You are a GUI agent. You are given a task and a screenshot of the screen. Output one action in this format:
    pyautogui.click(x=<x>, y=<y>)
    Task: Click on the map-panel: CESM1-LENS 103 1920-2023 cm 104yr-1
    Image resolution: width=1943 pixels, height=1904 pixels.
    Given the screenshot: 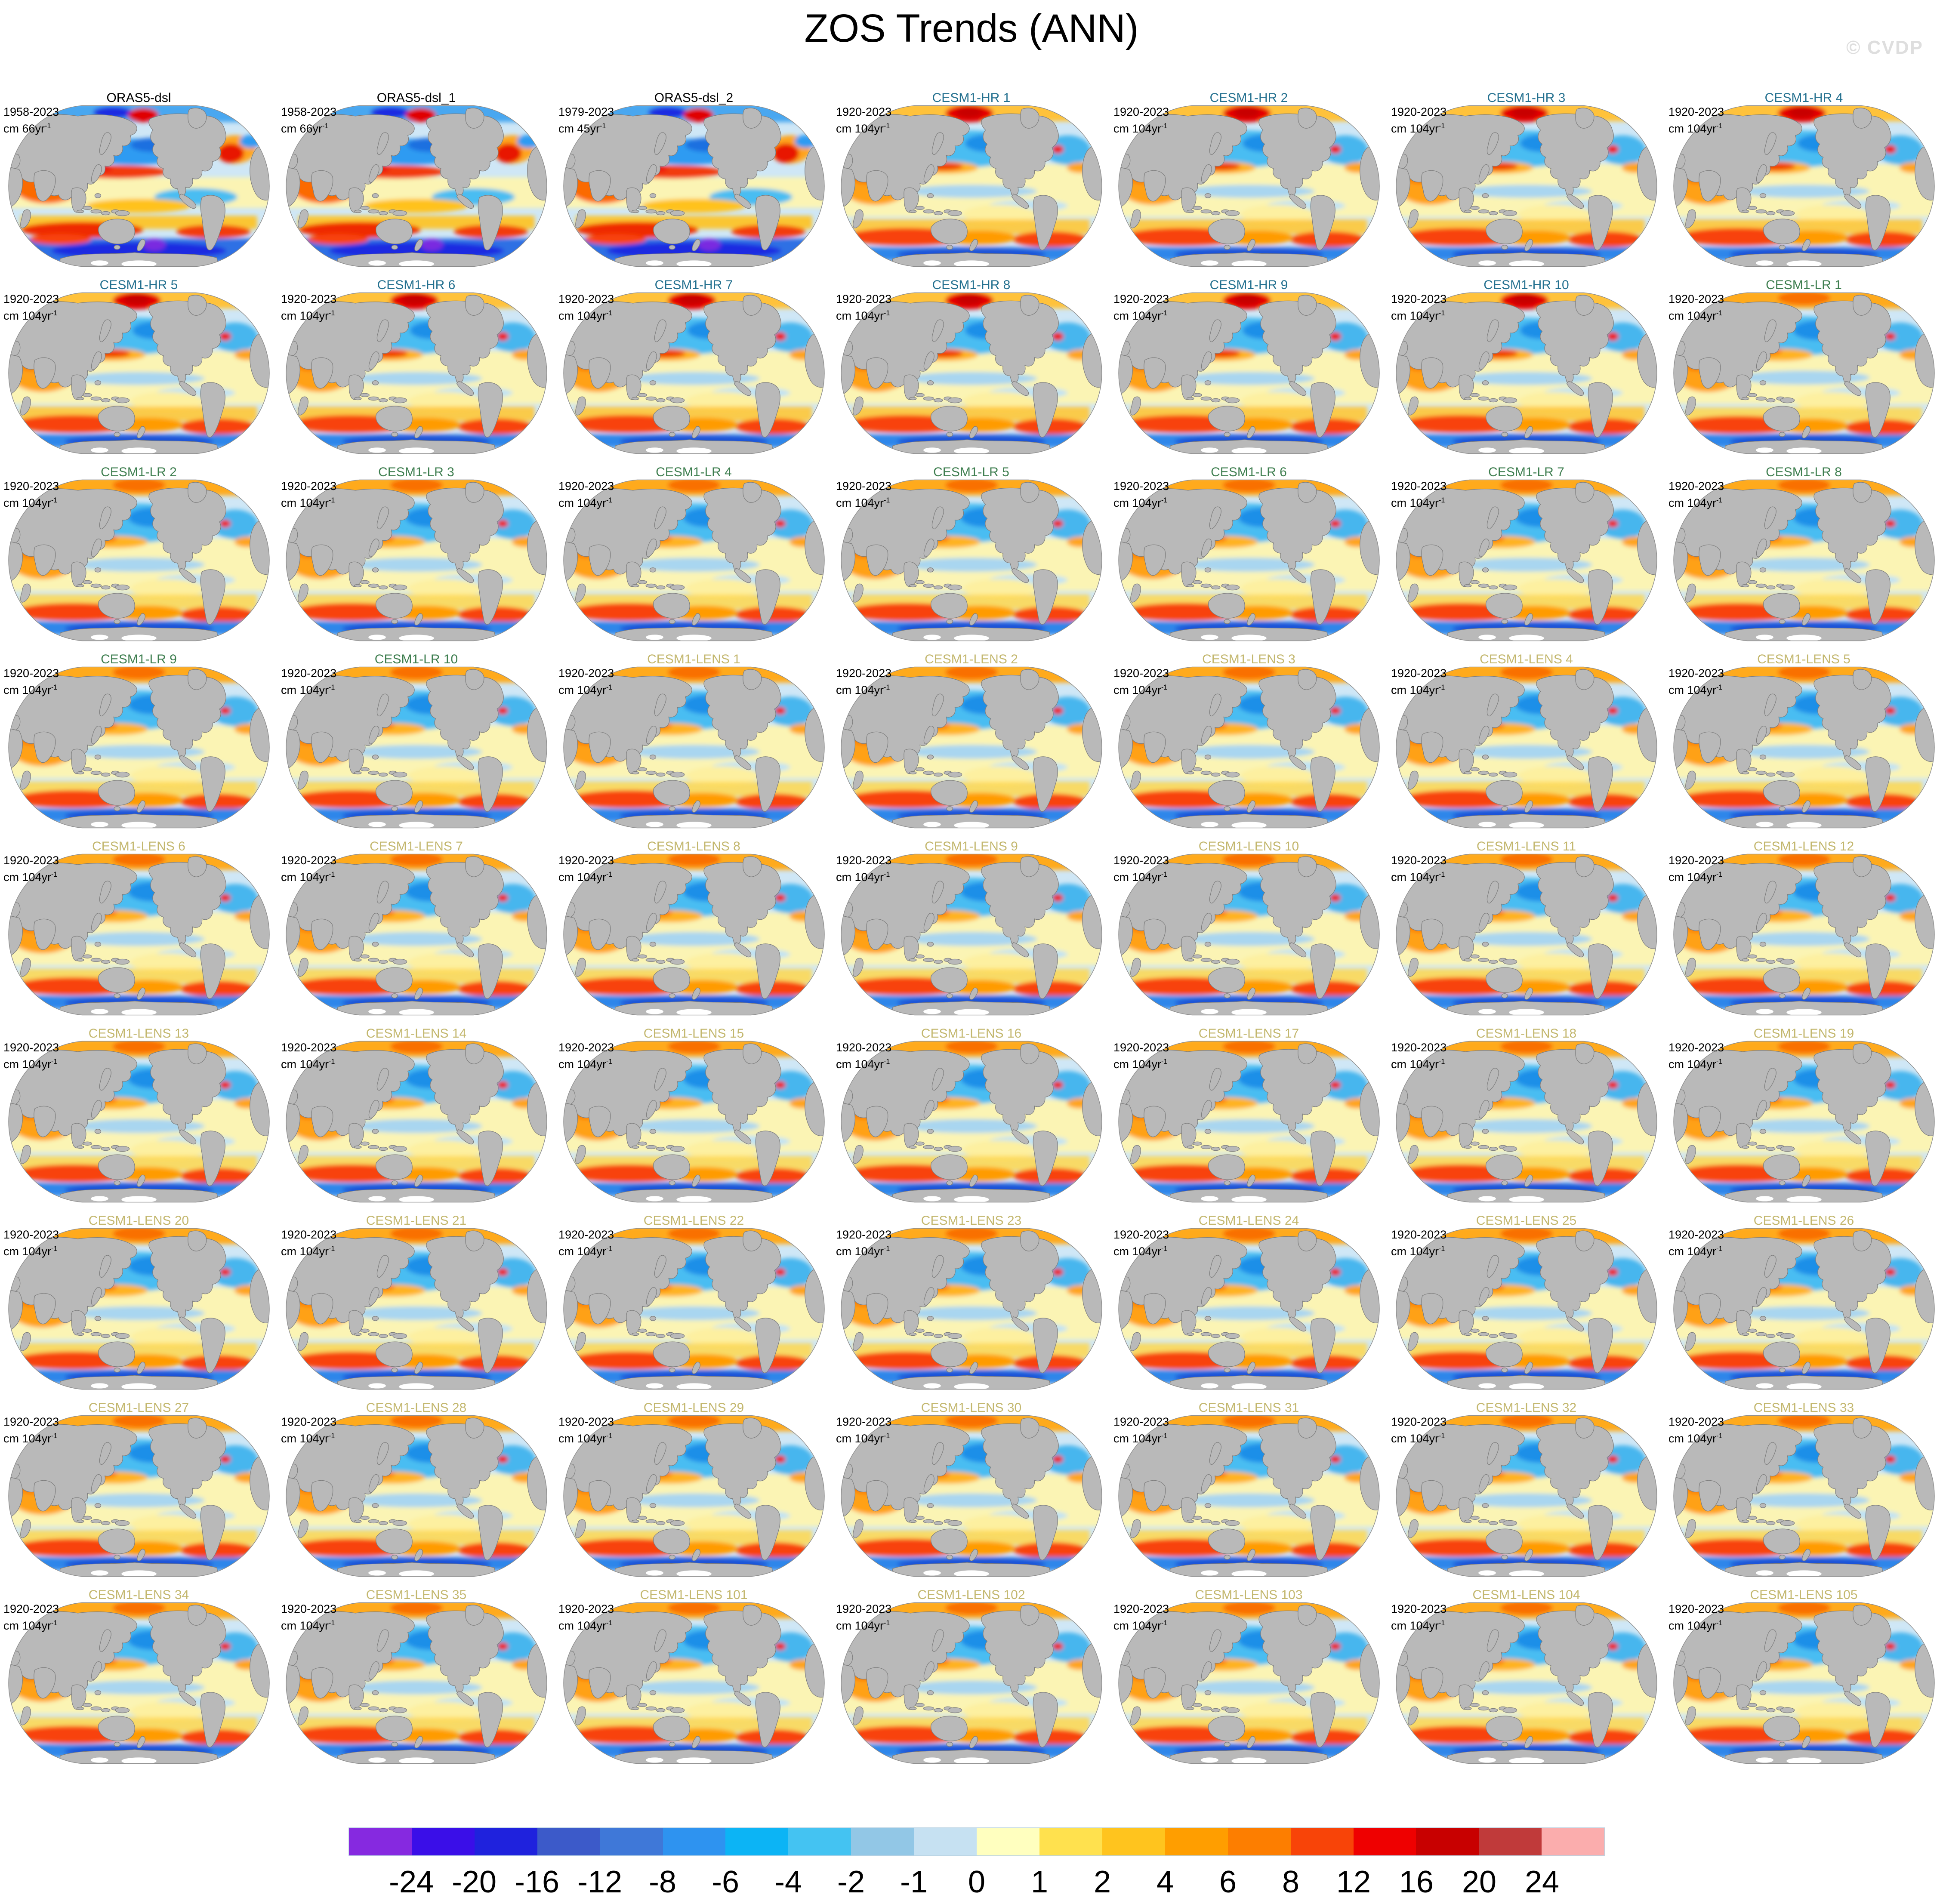 What is the action you would take?
    pyautogui.click(x=1249, y=1674)
    